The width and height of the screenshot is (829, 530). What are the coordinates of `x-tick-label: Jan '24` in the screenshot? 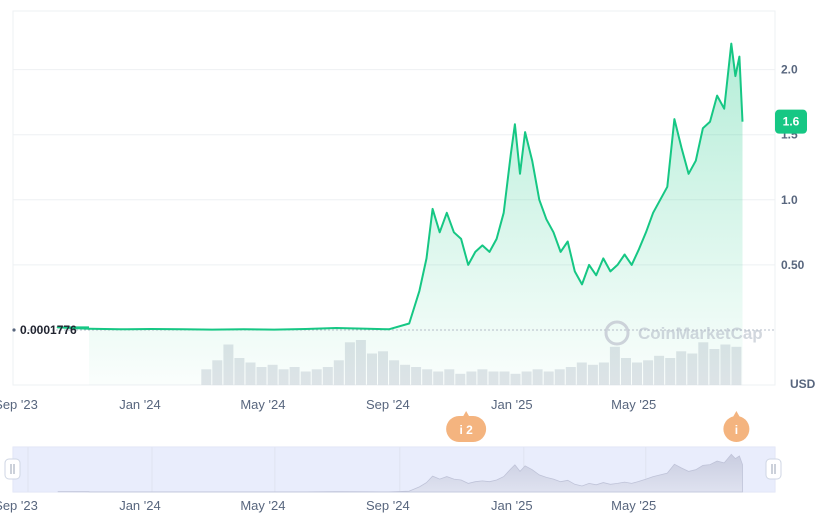 It's located at (140, 404).